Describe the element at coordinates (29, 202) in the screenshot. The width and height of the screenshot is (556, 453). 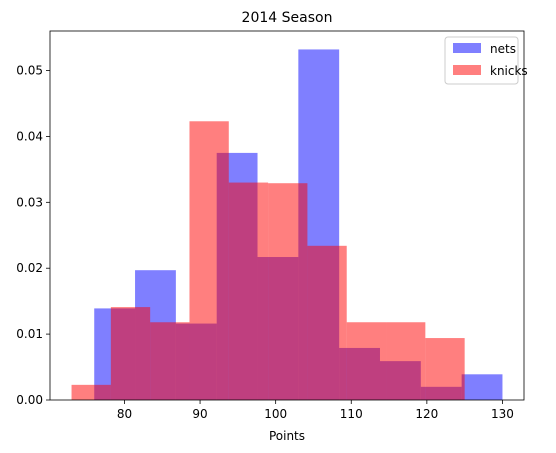
I see `y-tick-label: 0.03` at that location.